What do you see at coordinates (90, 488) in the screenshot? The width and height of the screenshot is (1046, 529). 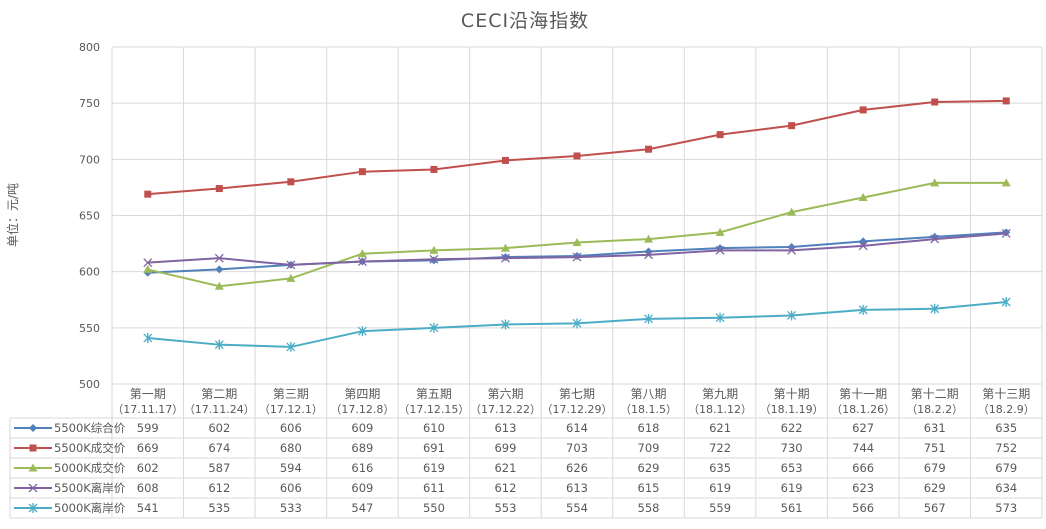 I see `legend-label: 5500K离岸价` at bounding box center [90, 488].